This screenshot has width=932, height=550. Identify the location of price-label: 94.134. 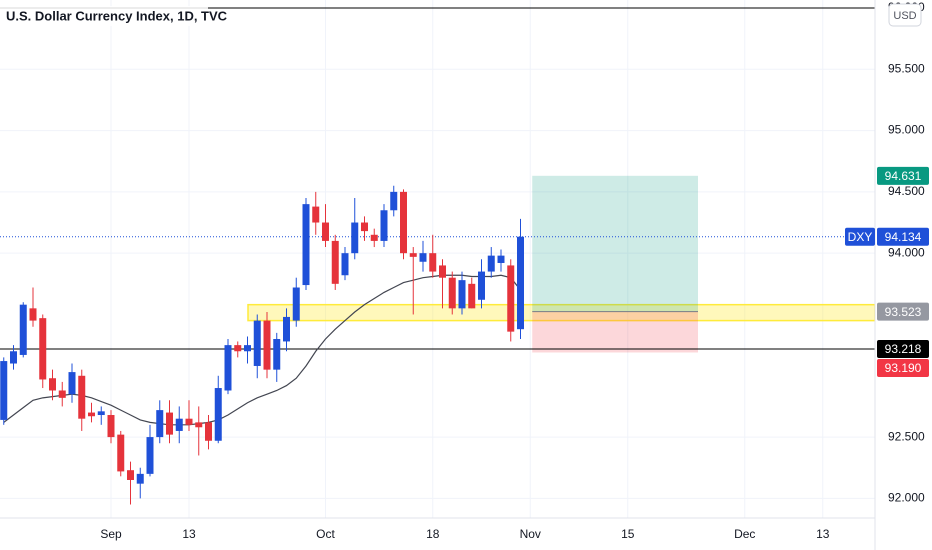
(903, 237).